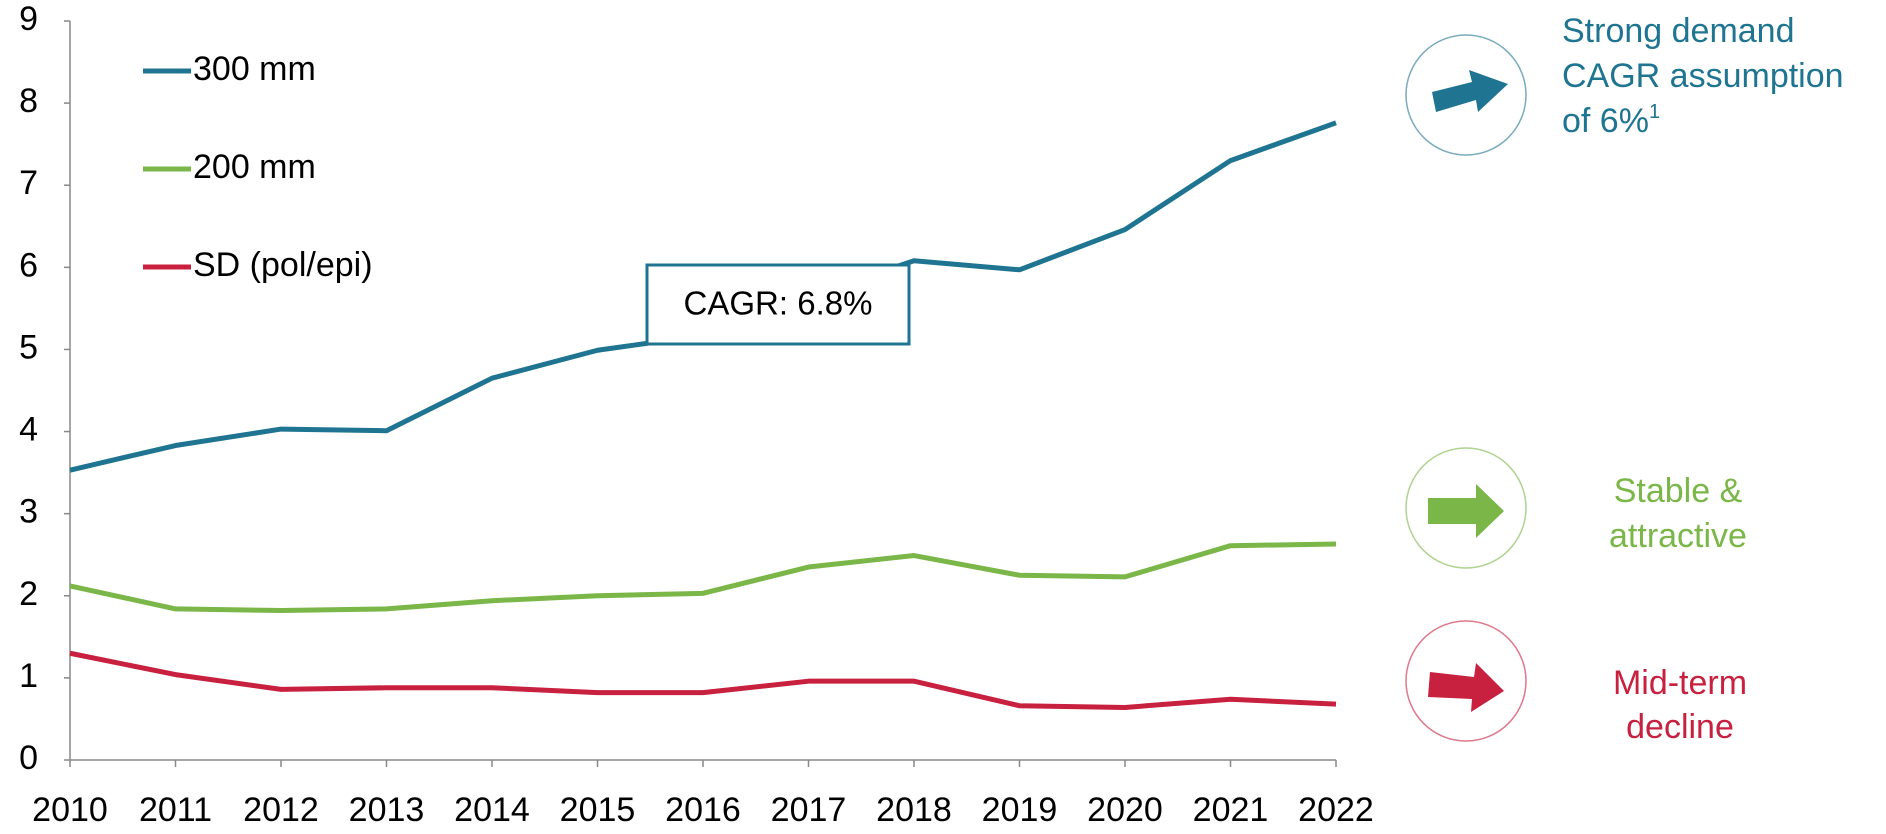 This screenshot has height=834, width=1886. I want to click on annotation: CAGR: 6.8%, so click(778, 303).